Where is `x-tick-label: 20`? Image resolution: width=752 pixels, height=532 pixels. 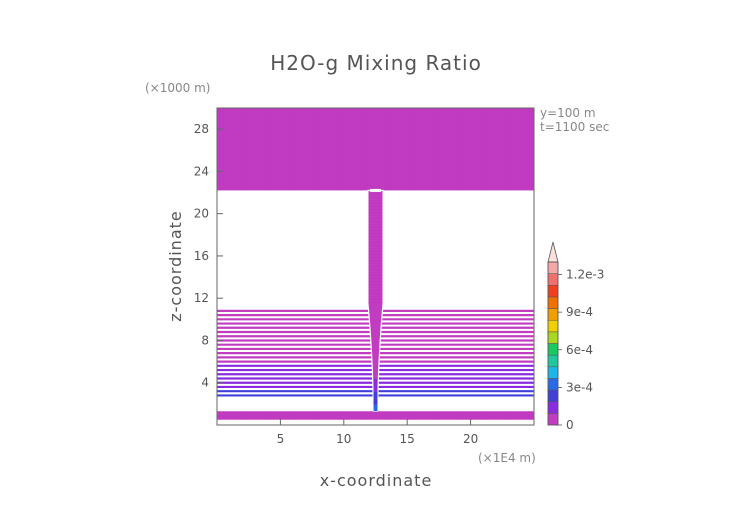
x-tick-label: 20 is located at coordinates (470, 439).